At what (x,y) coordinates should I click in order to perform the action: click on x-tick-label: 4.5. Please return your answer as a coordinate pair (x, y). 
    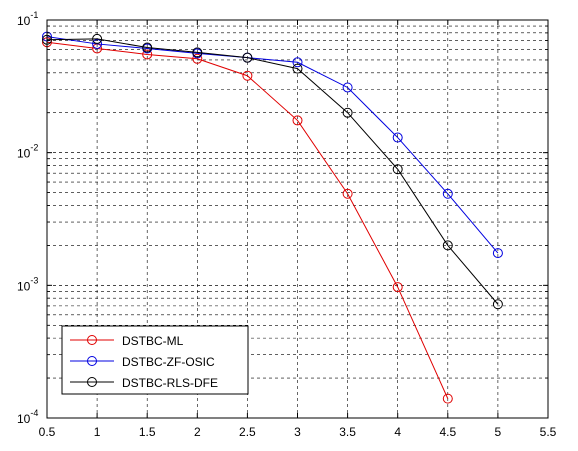
    Looking at the image, I should click on (447, 432).